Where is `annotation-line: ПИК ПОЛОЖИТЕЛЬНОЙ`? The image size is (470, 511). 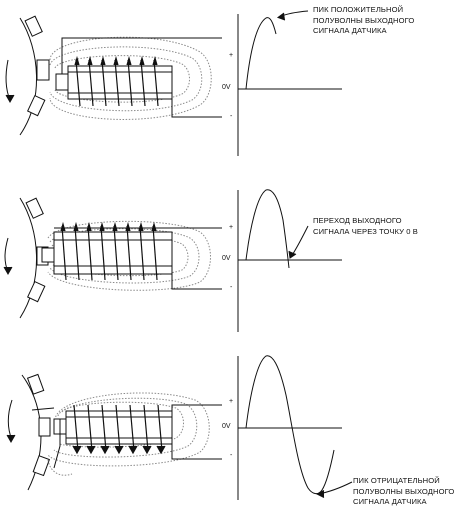 annotation-line: ПИК ПОЛОЖИТЕЛЬНОЙ is located at coordinates (358, 9).